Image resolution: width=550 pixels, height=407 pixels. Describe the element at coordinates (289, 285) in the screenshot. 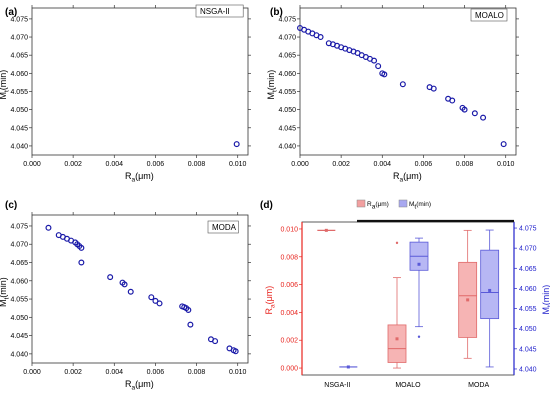

I see `y-tick-label-left: 0.006` at that location.